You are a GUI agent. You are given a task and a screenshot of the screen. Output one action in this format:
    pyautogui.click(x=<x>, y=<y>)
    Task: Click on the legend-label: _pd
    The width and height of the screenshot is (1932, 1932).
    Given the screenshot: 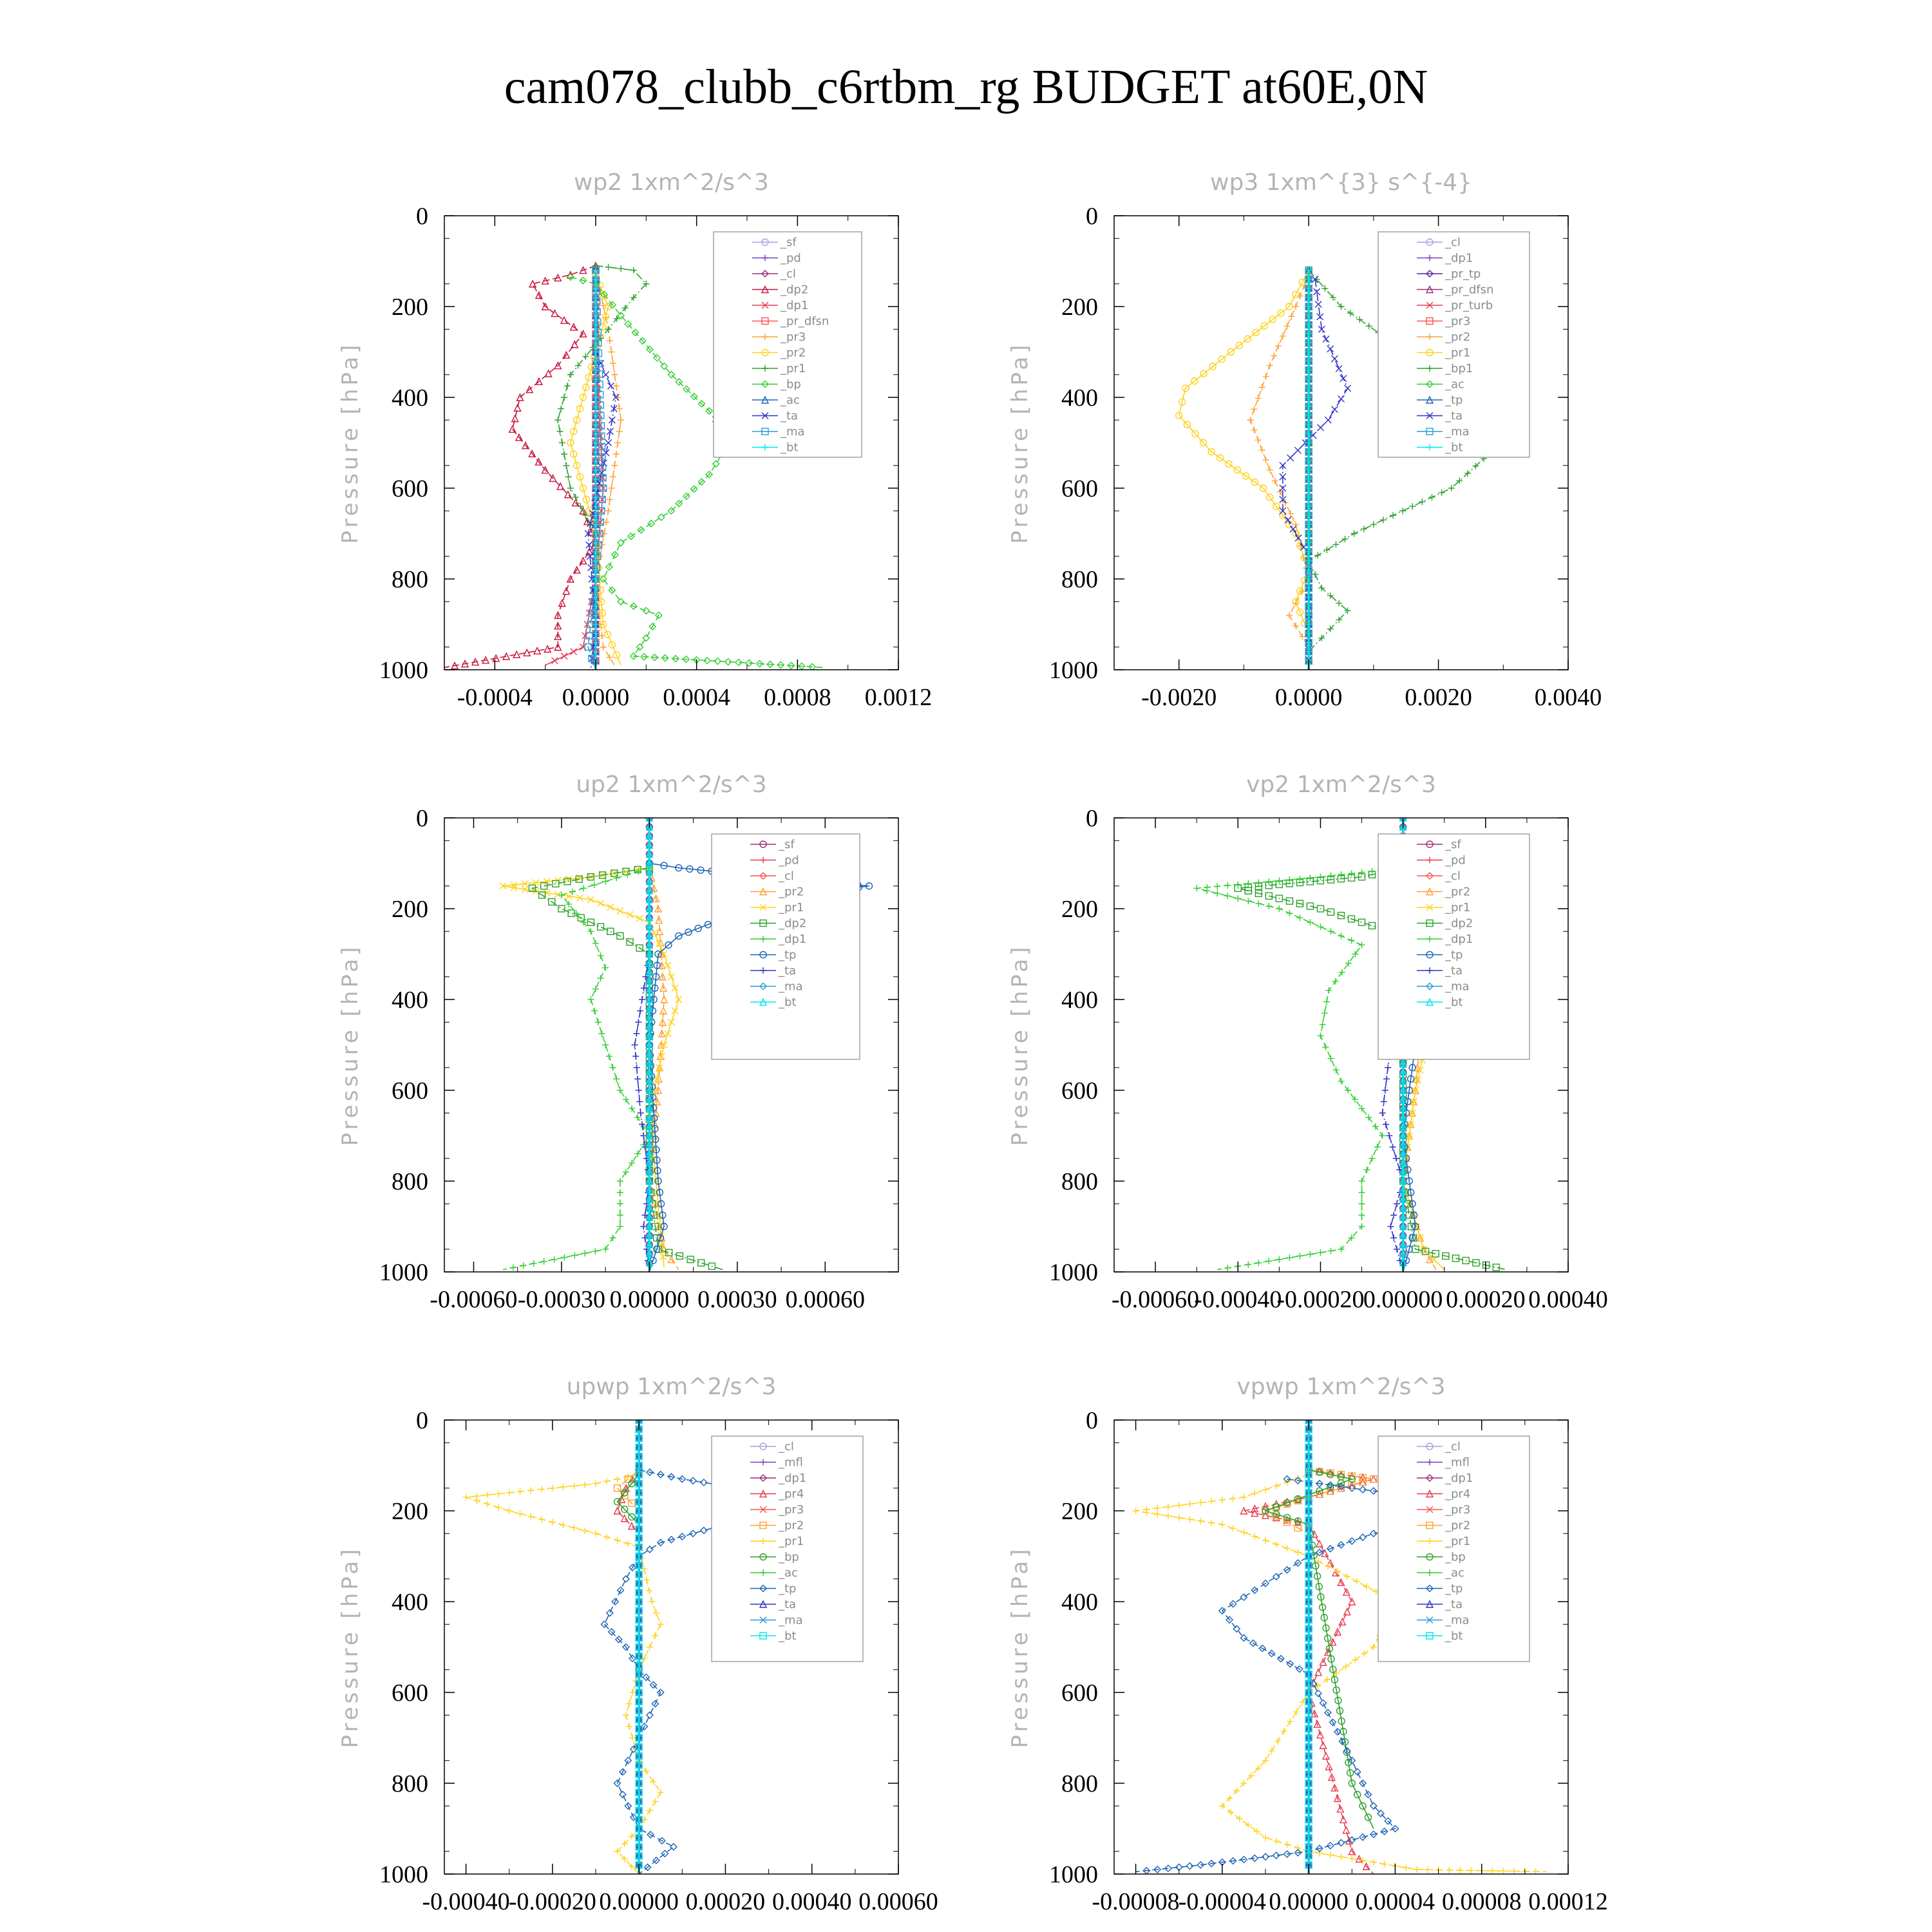 What is the action you would take?
    pyautogui.click(x=790, y=258)
    